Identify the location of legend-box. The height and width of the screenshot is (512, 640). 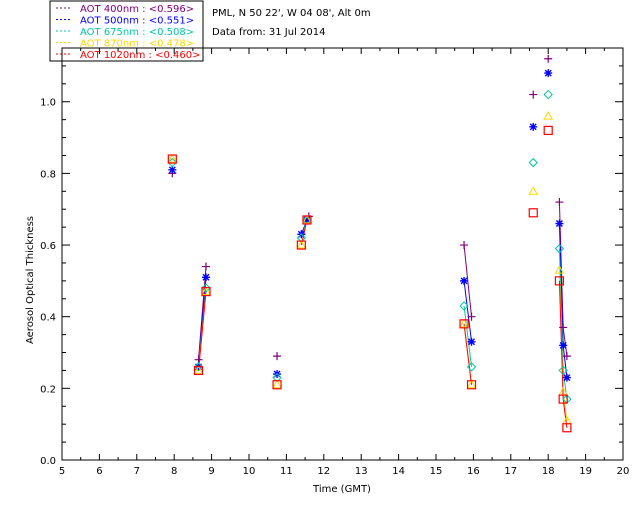
(126, 31).